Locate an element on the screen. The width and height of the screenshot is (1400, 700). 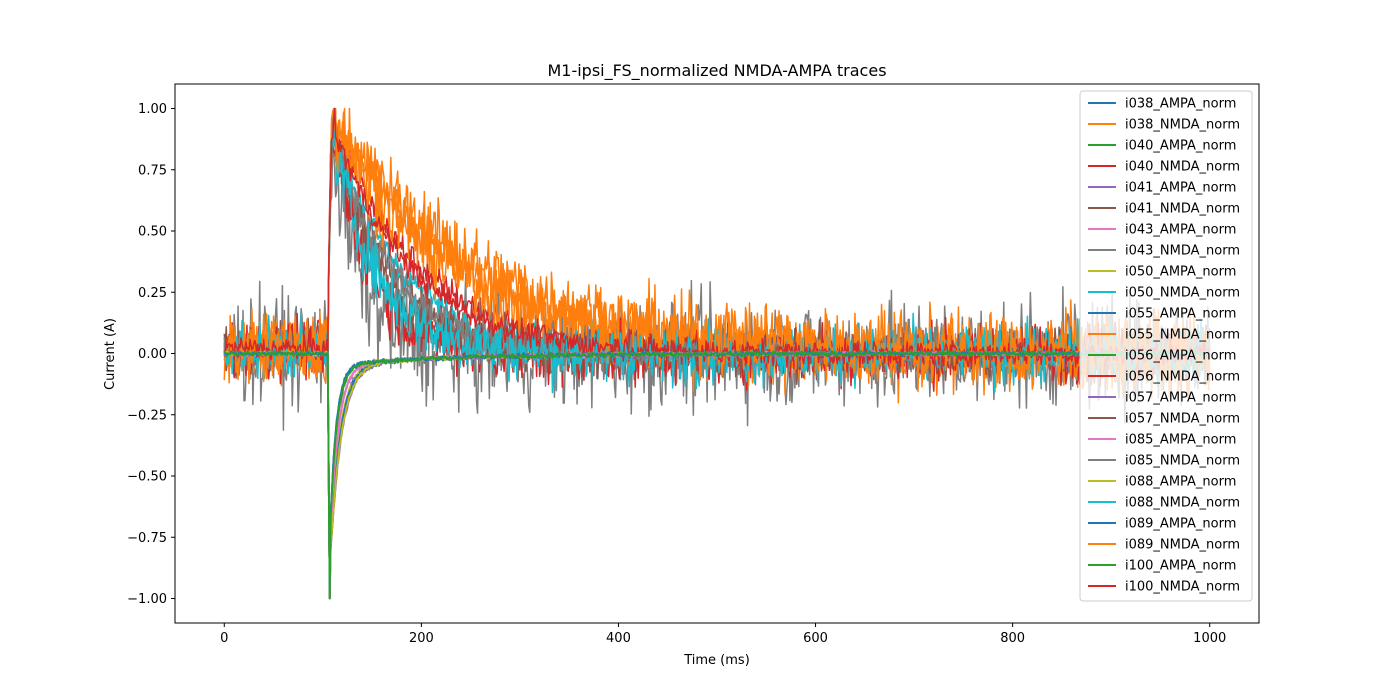
y-tick-label: 0.00 is located at coordinates (152, 354).